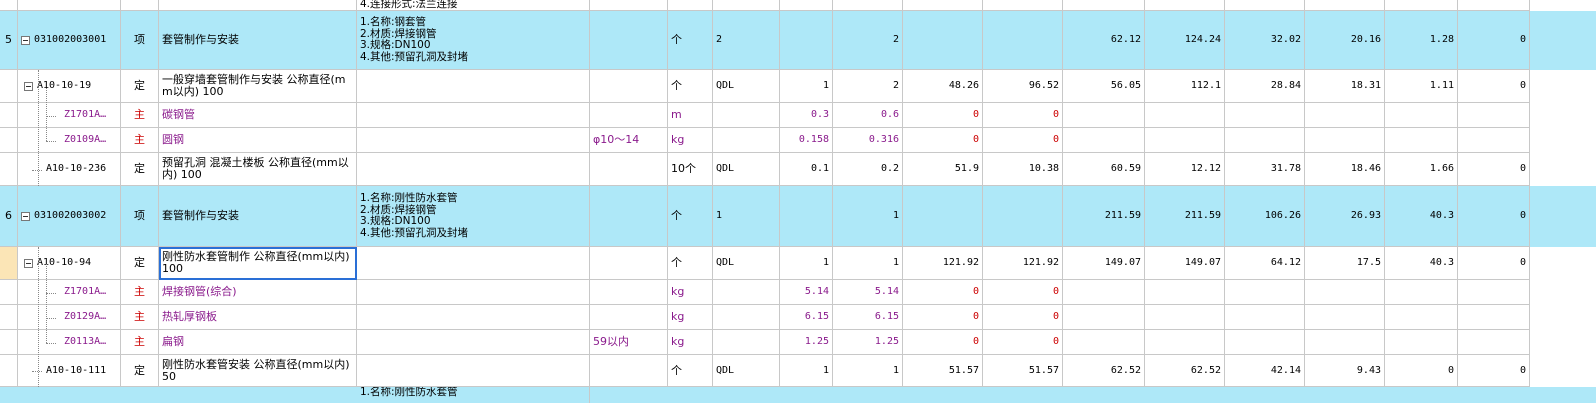 Image resolution: width=1596 pixels, height=403 pixels. I want to click on composite-total-cell: 62.52, so click(1185, 371).